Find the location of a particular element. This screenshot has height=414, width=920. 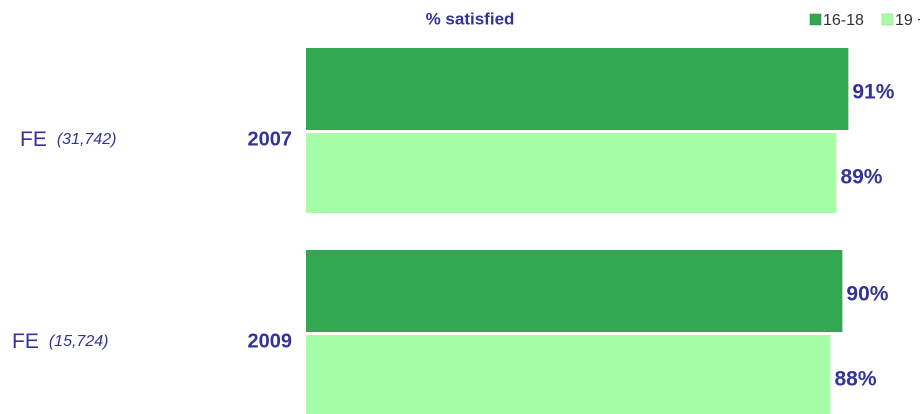

value-label: 91% is located at coordinates (873, 92).